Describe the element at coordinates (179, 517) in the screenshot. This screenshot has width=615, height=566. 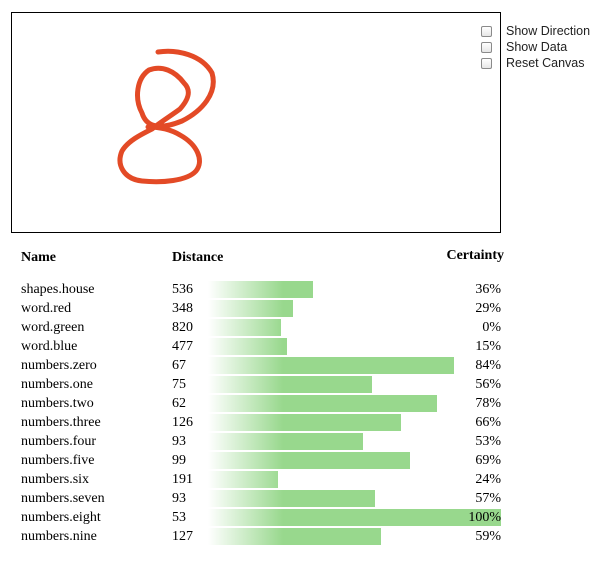
I see `result-distance: 53` at that location.